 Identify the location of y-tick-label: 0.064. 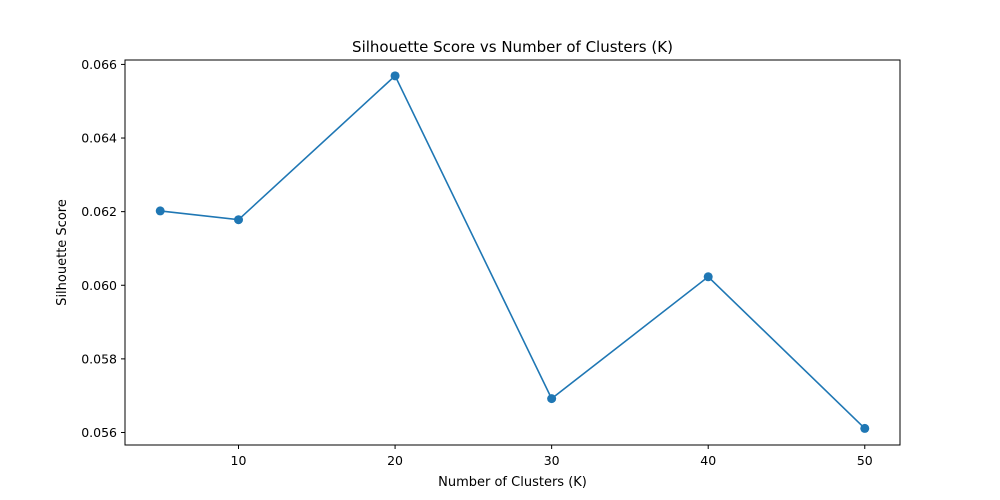
(99, 138).